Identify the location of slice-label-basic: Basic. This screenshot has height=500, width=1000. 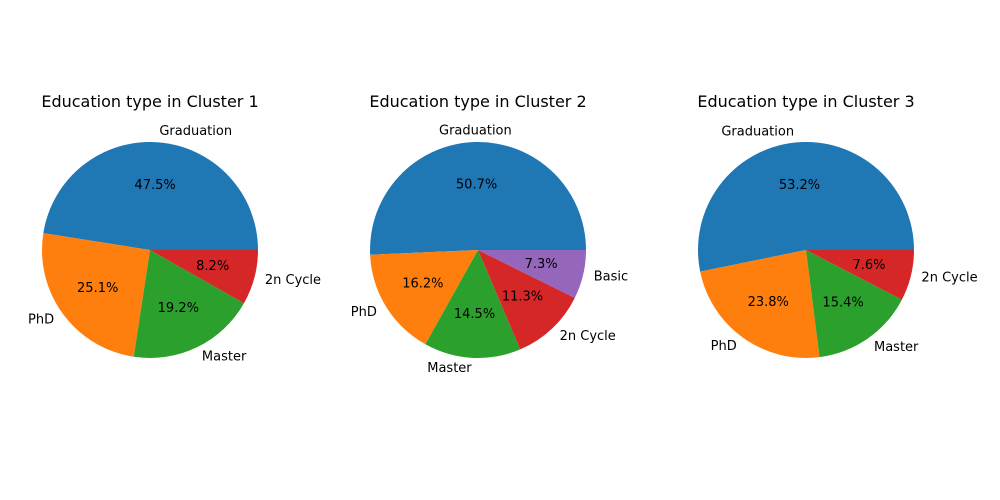
(611, 277).